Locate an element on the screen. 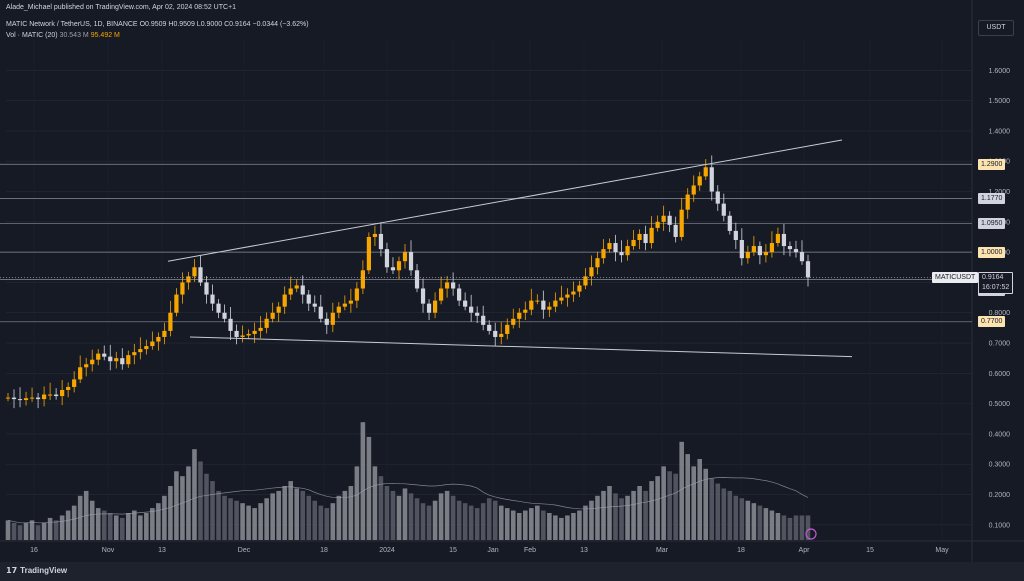 This screenshot has height=581, width=1024. currency-button: USDT is located at coordinates (996, 28).